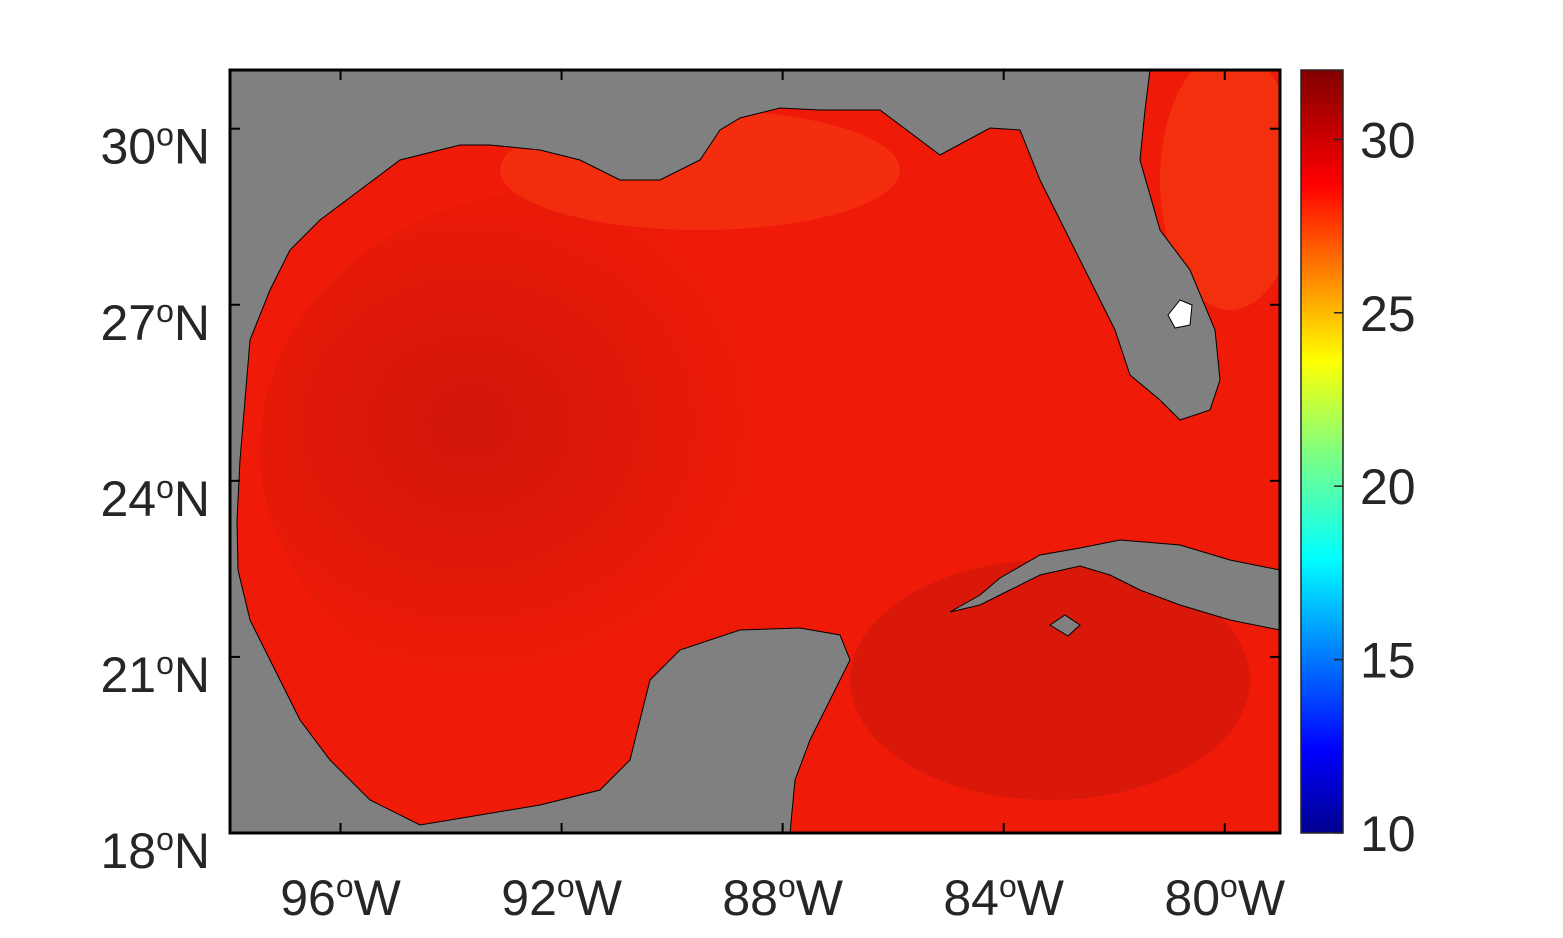 Image resolution: width=1563 pixels, height=938 pixels. Describe the element at coordinates (155, 322) in the screenshot. I see `y-tick-label: 27oN` at that location.